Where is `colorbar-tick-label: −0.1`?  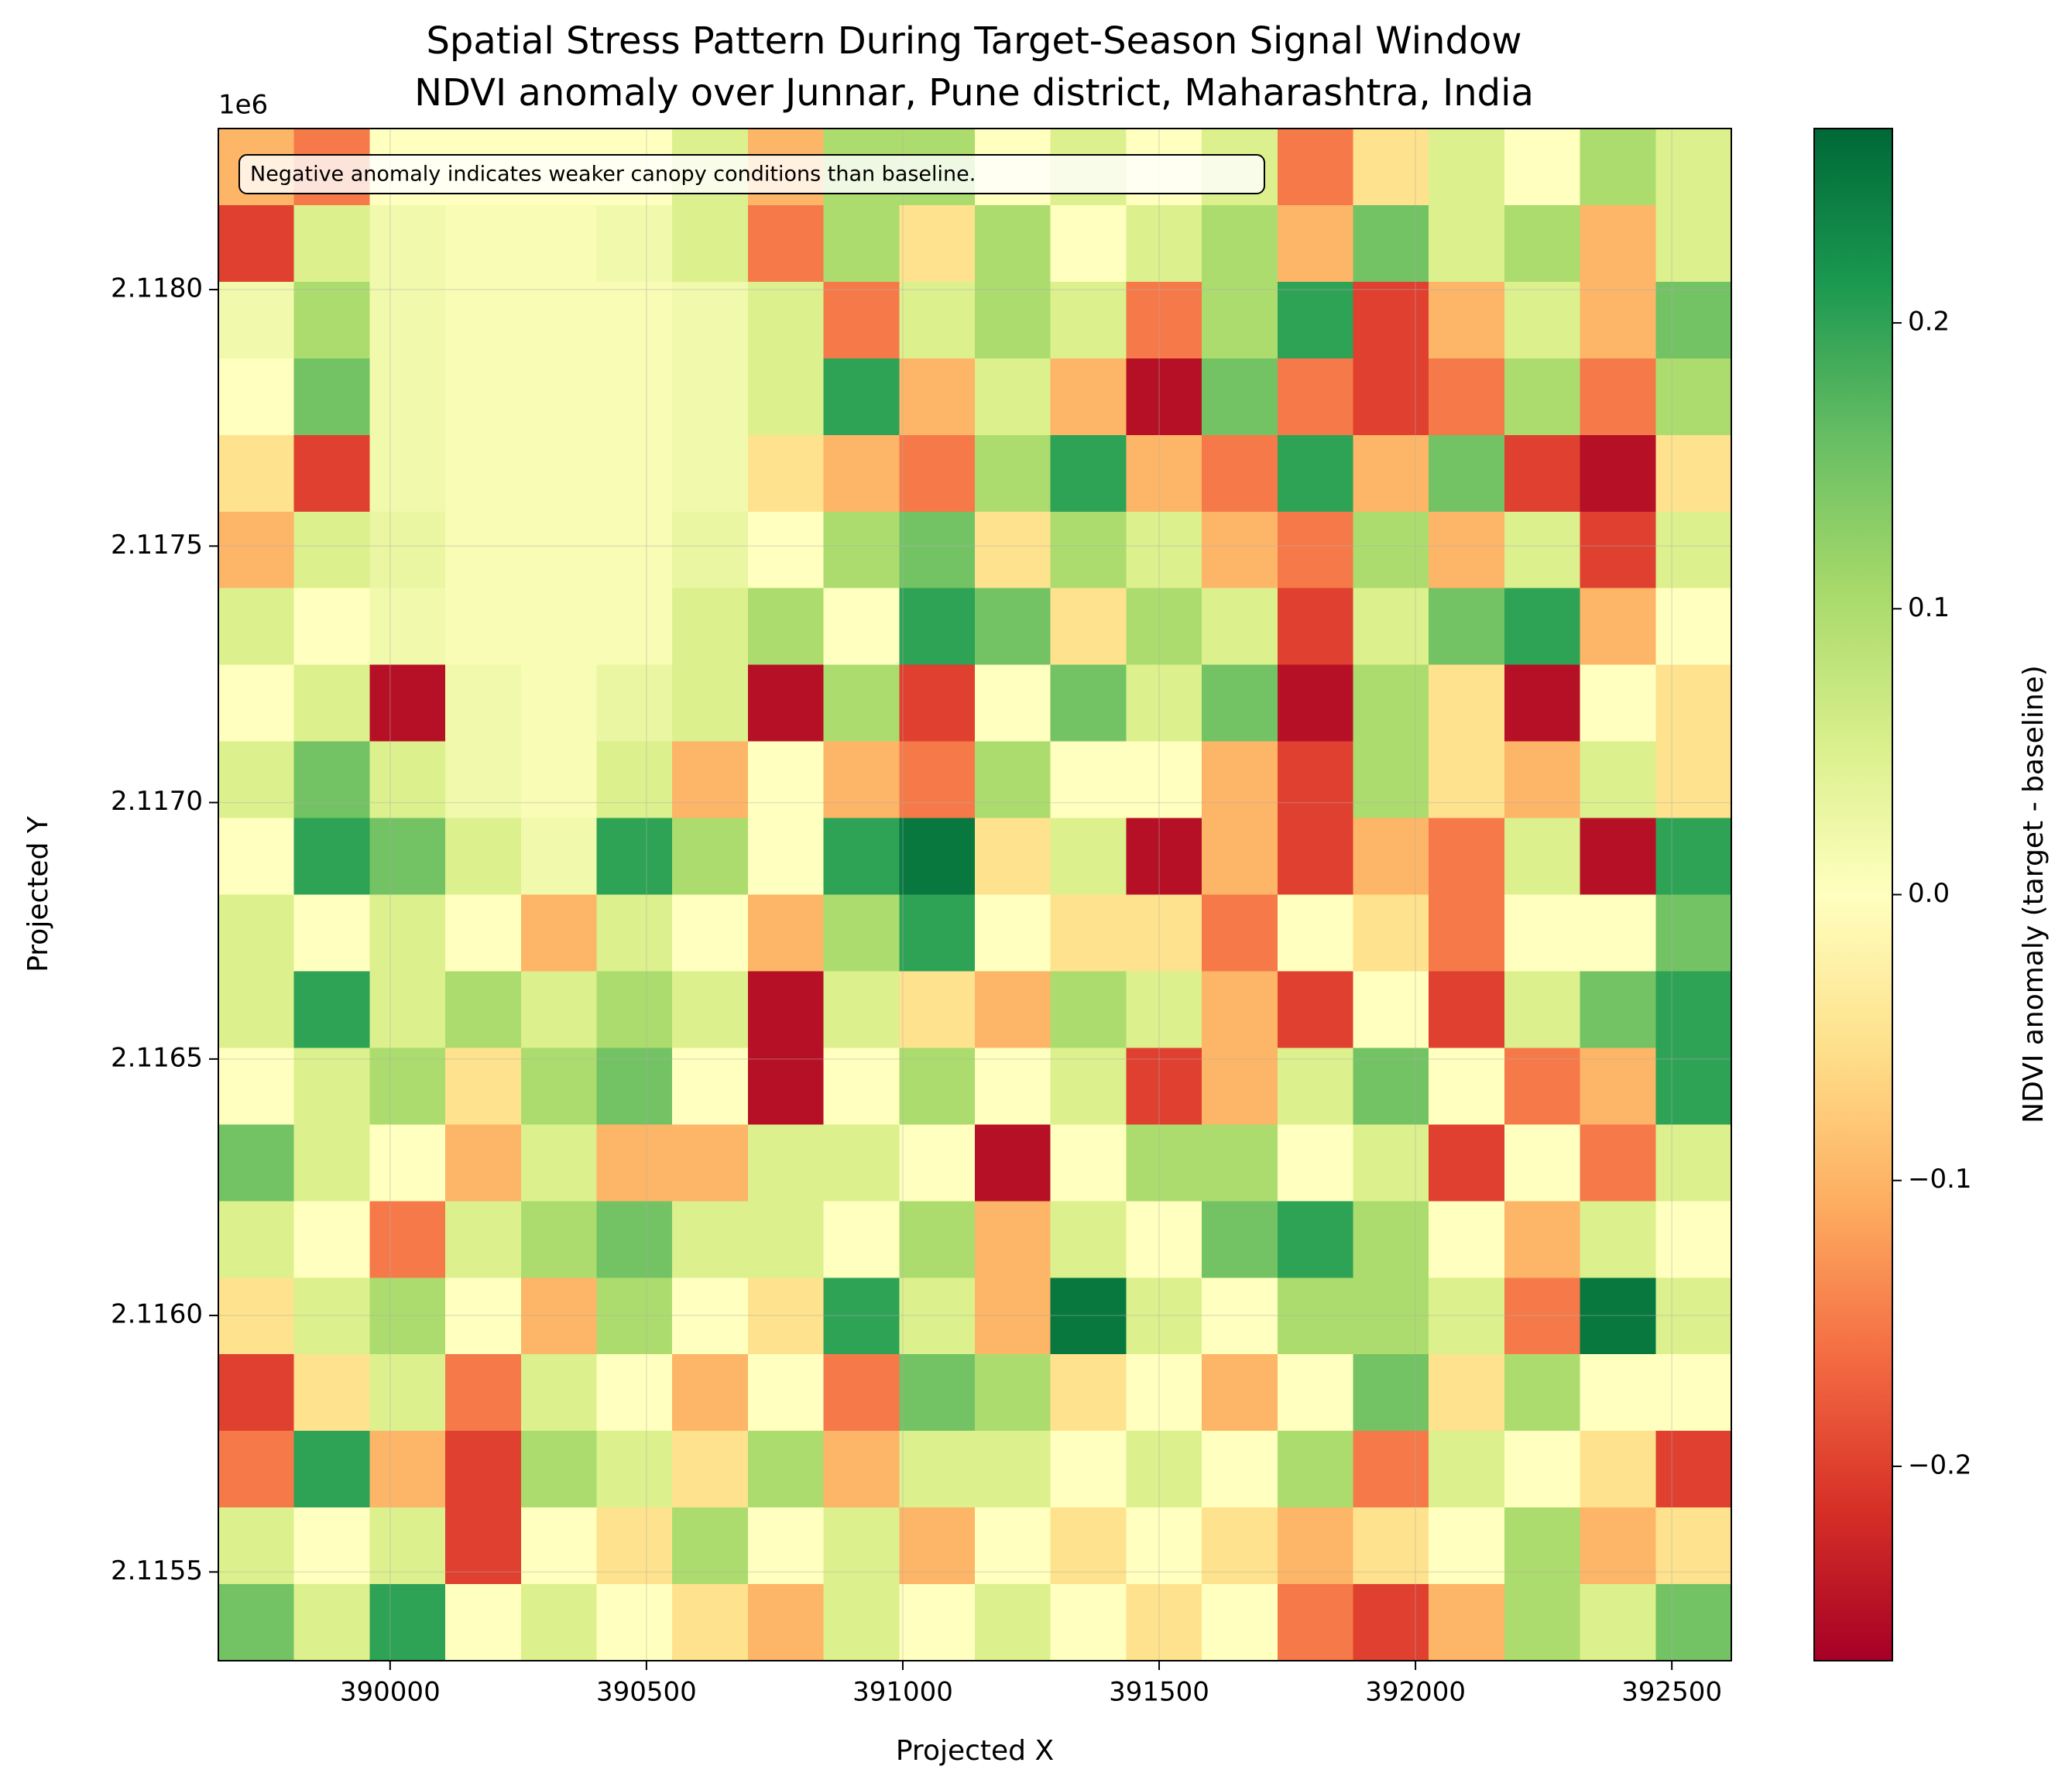 colorbar-tick-label: −0.1 is located at coordinates (1940, 1179).